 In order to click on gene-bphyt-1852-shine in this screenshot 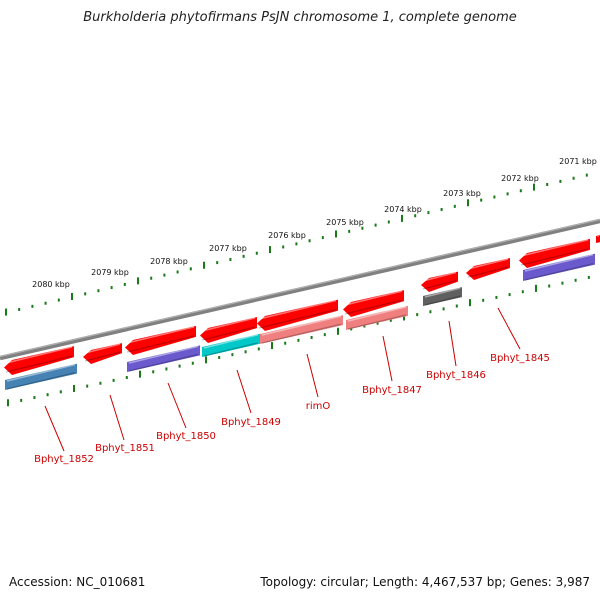, I will do `click(39, 355)`.